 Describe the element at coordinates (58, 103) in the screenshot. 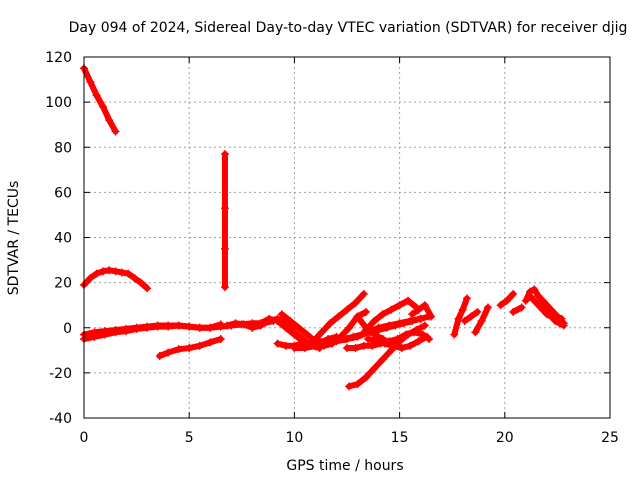

I see `y-tick-label: 100` at that location.